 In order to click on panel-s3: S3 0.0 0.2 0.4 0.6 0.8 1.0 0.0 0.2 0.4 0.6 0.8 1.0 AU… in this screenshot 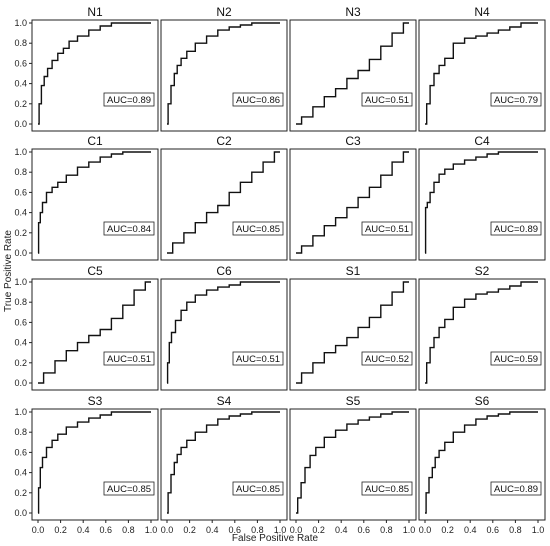, I will do `click(86, 464)`.